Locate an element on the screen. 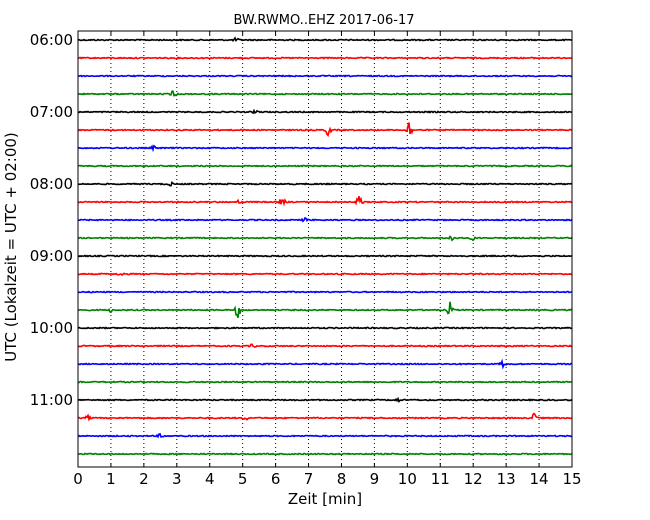 The width and height of the screenshot is (650, 520). x-axis-label: Zeit [min] is located at coordinates (325, 499).